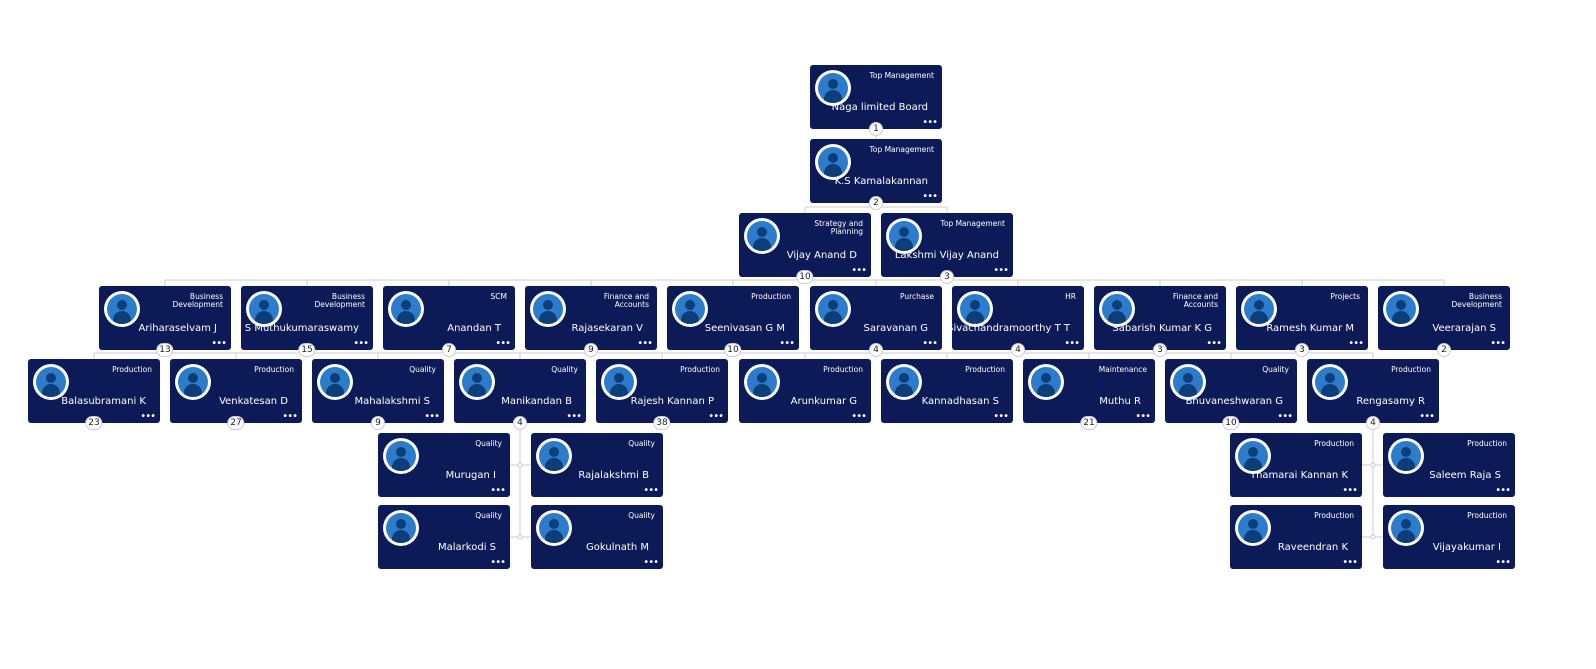 The width and height of the screenshot is (1596, 669). I want to click on employee-card: Maintenance Muthu R •••, so click(1089, 391).